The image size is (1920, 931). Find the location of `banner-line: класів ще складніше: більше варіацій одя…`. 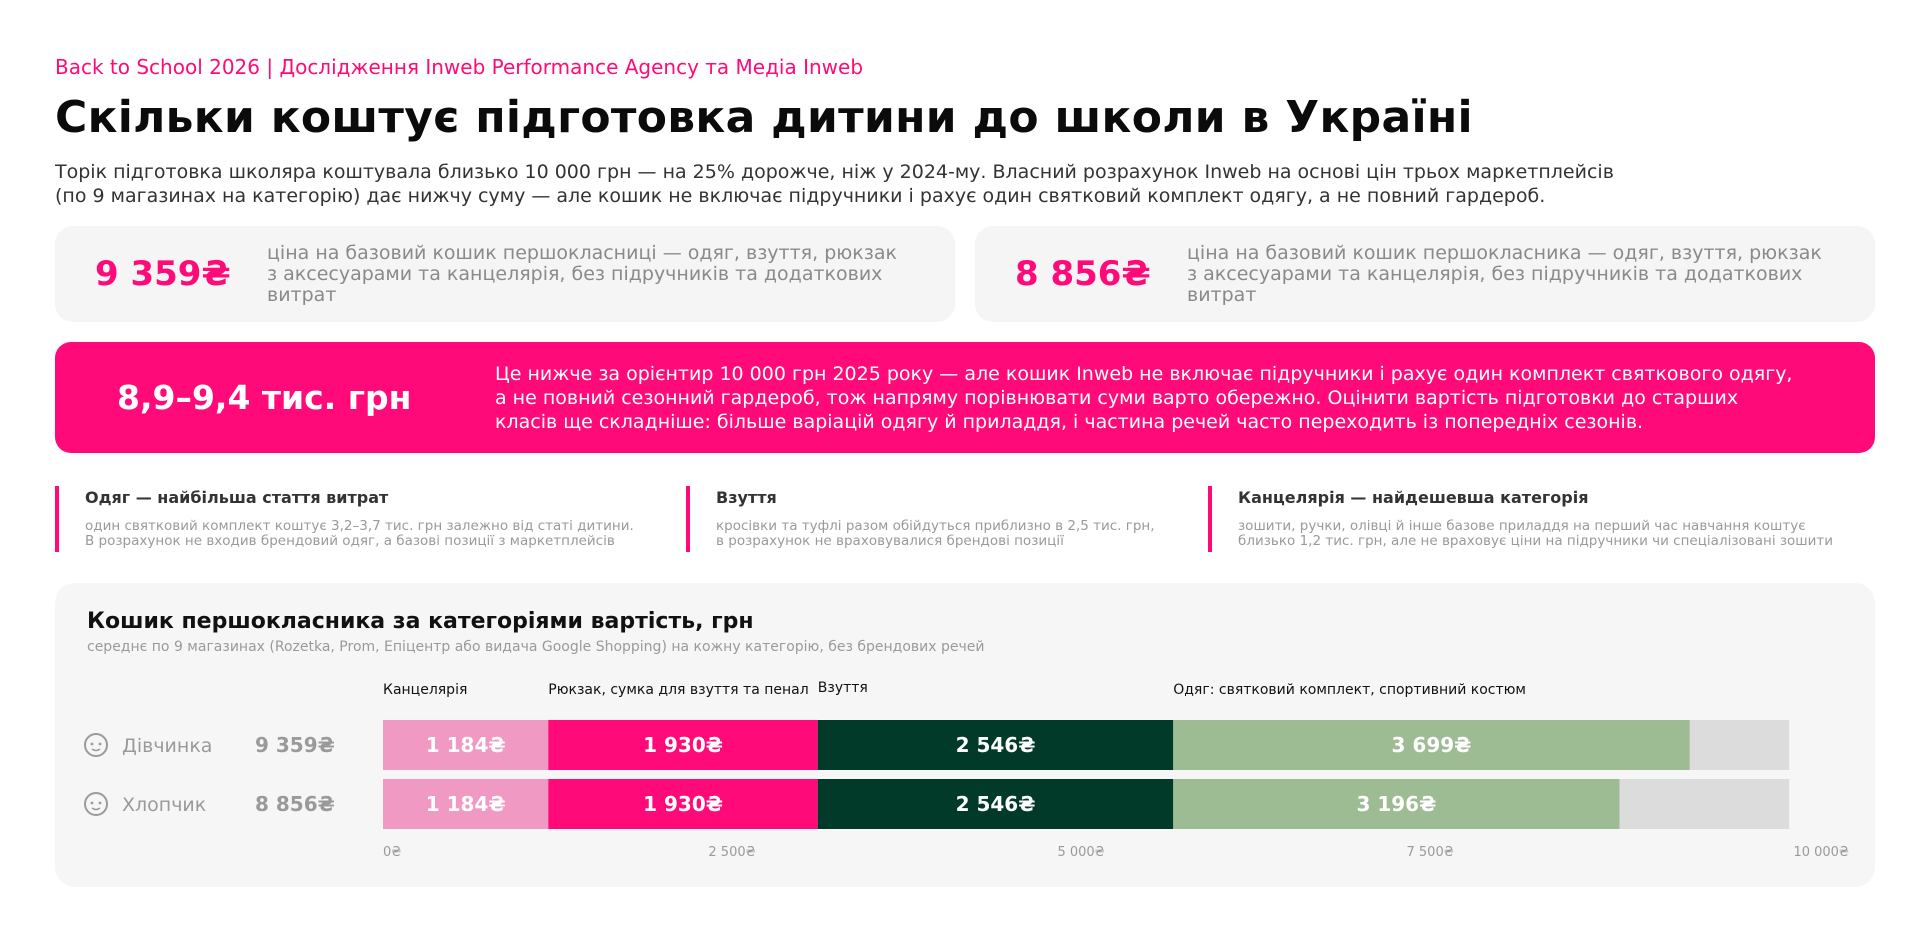

banner-line: класів ще складніше: більше варіацій одя… is located at coordinates (1069, 421).